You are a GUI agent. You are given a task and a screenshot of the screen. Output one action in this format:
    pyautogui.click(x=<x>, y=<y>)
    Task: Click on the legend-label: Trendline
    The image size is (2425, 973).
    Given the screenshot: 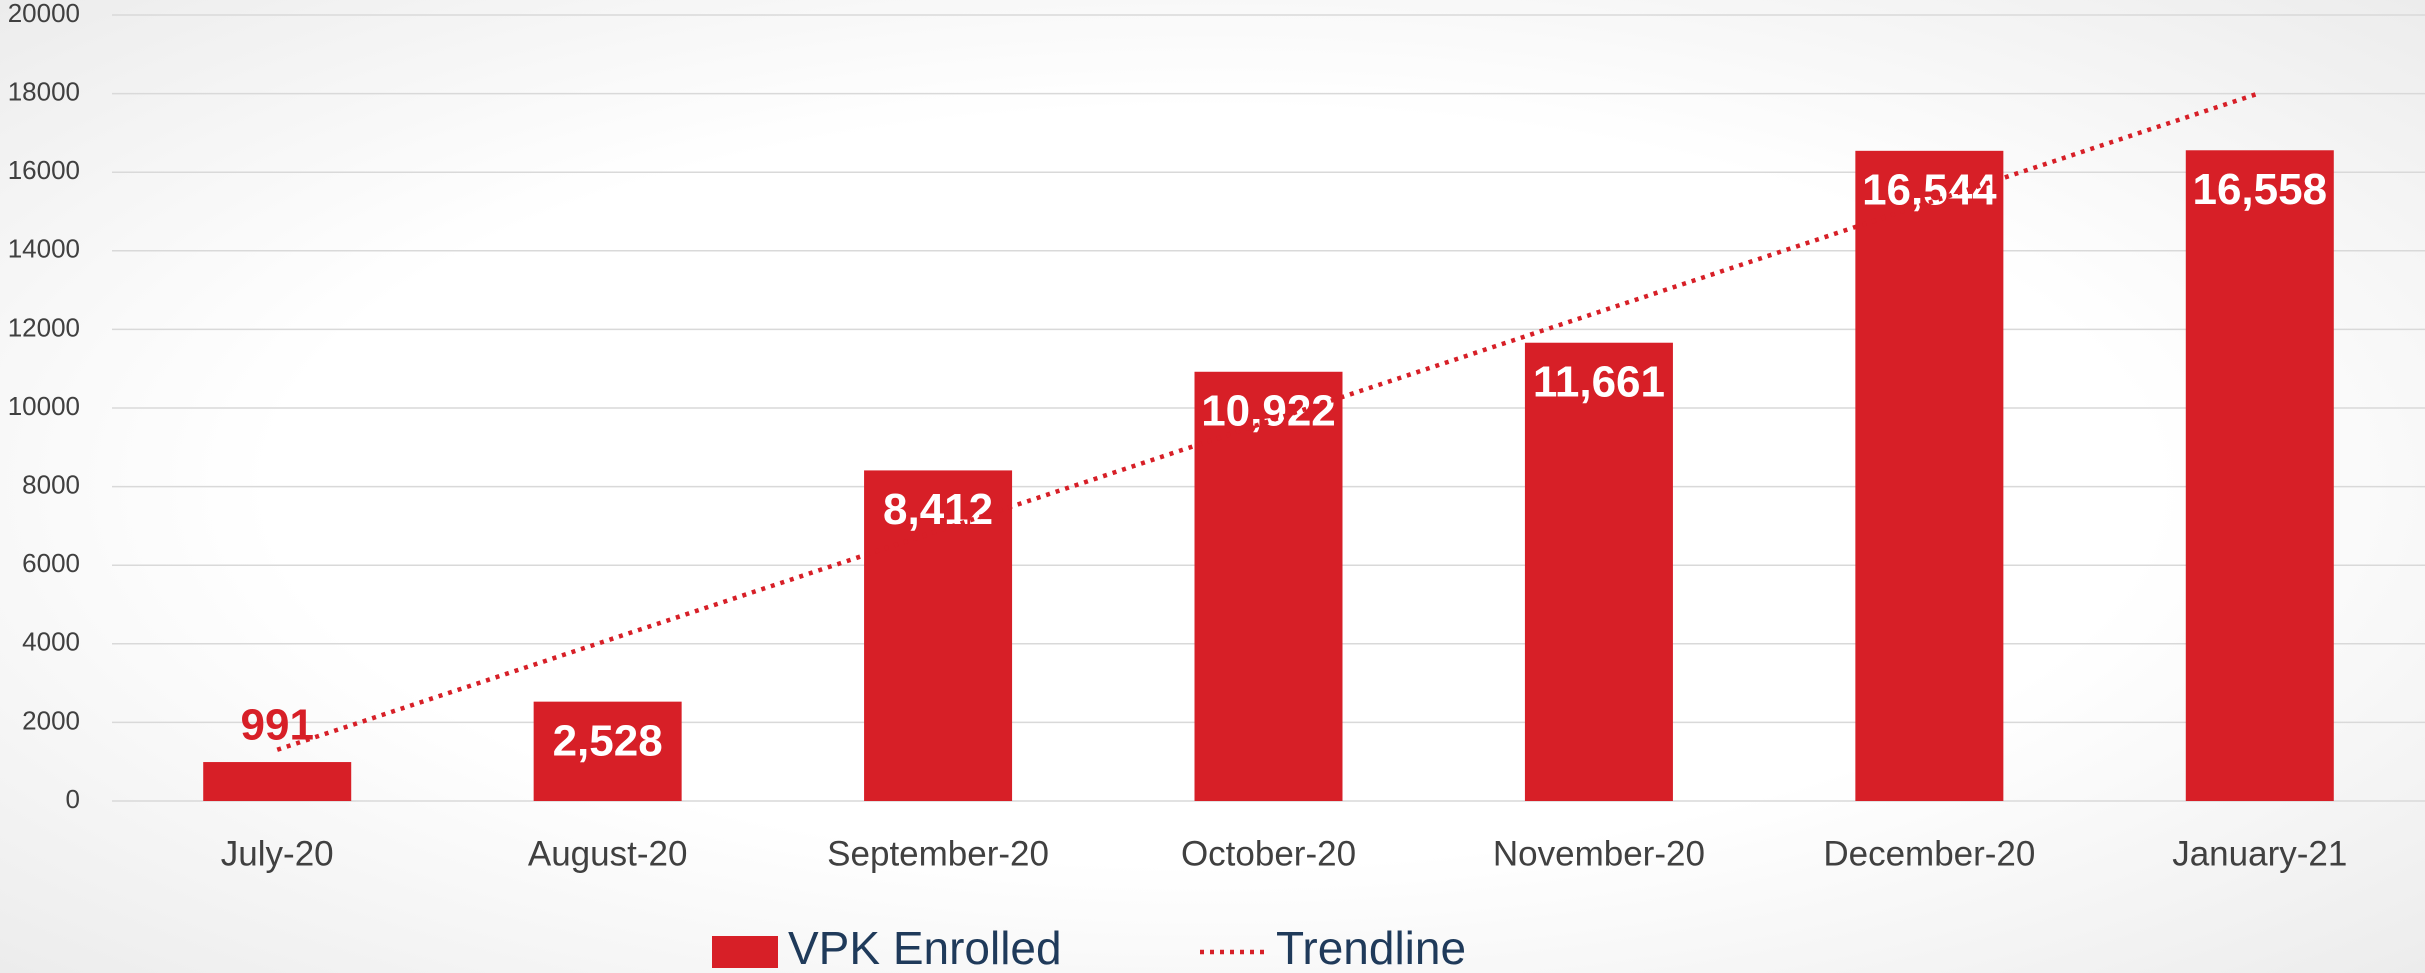 What is the action you would take?
    pyautogui.click(x=1371, y=947)
    